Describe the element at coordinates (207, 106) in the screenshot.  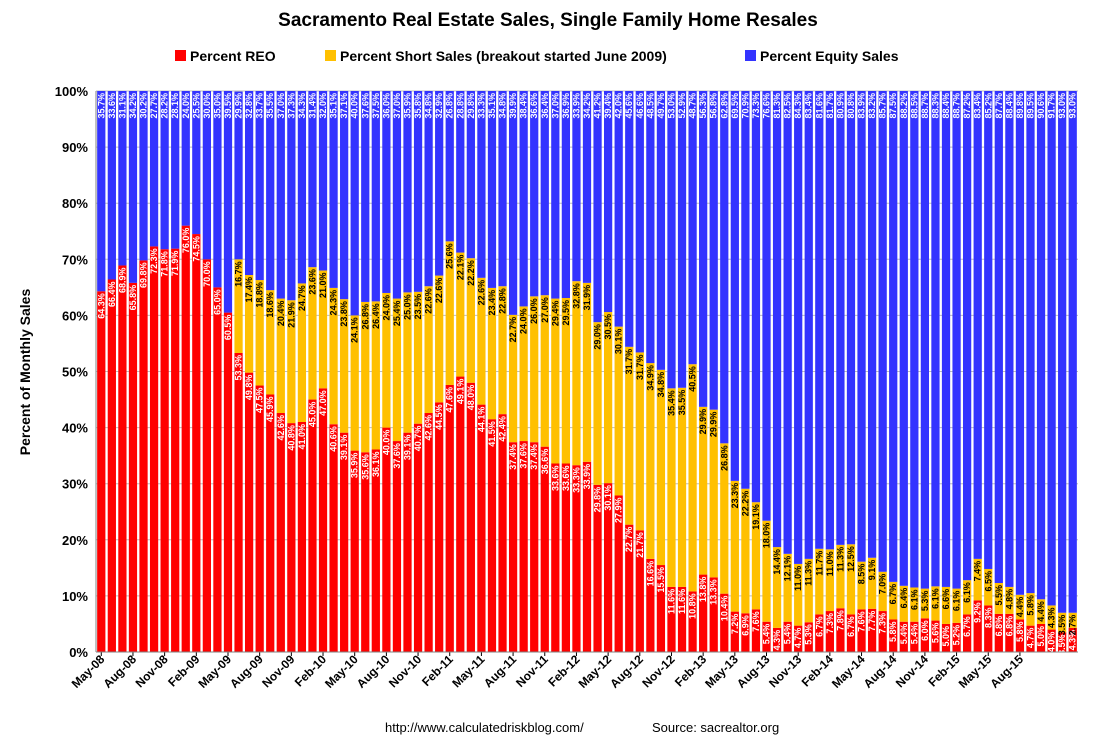
I see `data-label-equity-10: 30.0%` at that location.